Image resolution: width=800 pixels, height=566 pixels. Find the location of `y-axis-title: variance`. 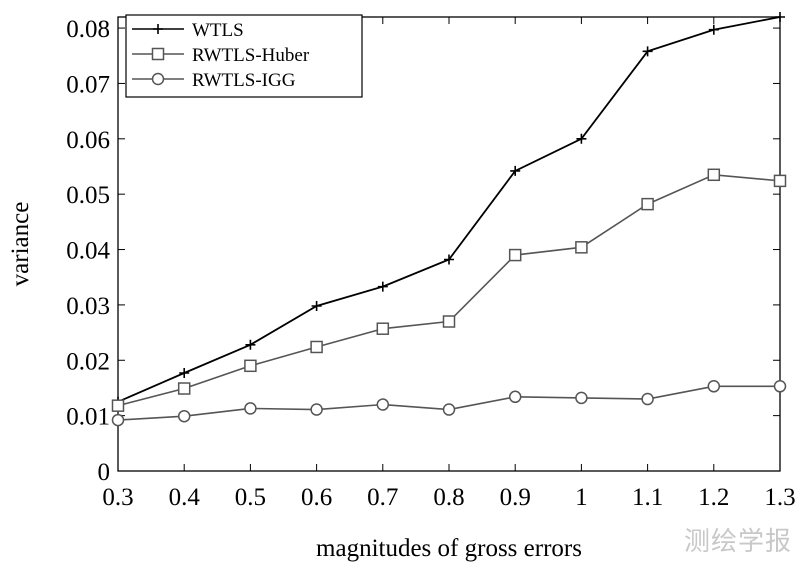

y-axis-title: variance is located at coordinates (20, 244).